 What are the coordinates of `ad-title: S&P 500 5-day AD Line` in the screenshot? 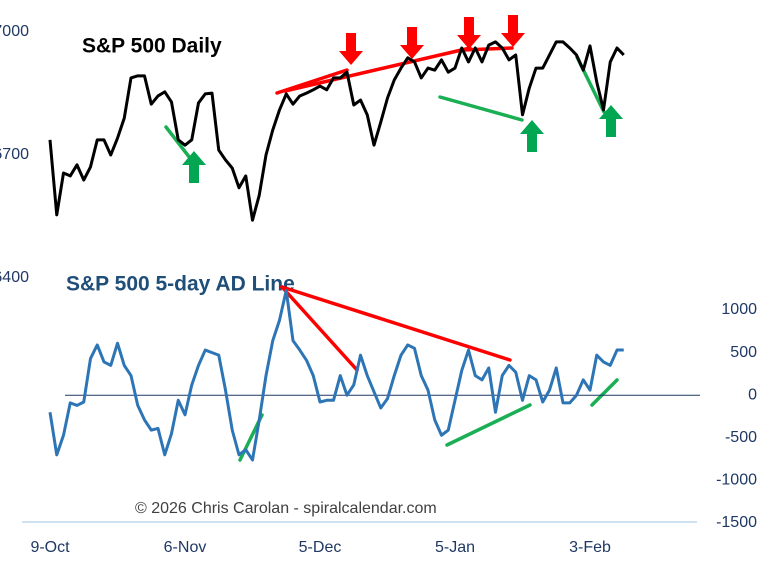 It's located at (180, 284).